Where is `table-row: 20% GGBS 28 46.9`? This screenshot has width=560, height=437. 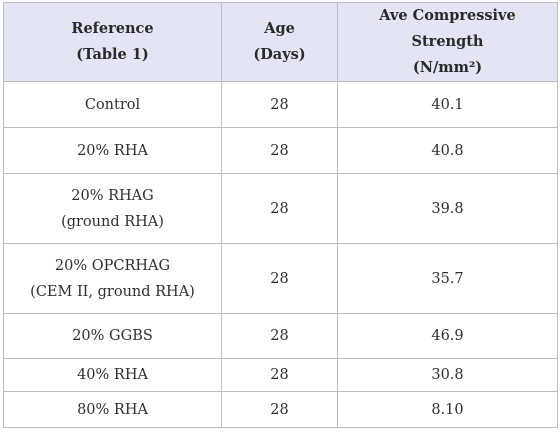
table-row: 20% GGBS 28 46.9 is located at coordinates (280, 336).